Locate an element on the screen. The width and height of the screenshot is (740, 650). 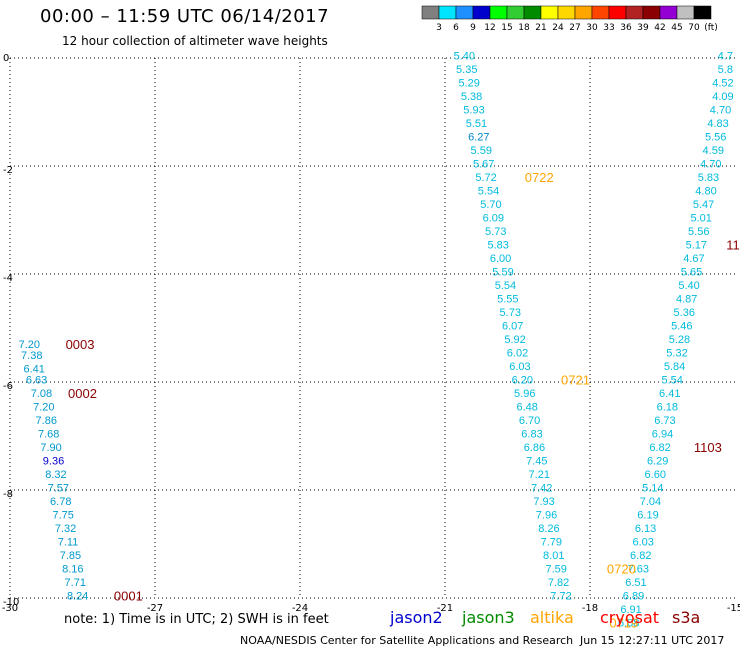
wave-height-value: 7.93 is located at coordinates (543, 502).